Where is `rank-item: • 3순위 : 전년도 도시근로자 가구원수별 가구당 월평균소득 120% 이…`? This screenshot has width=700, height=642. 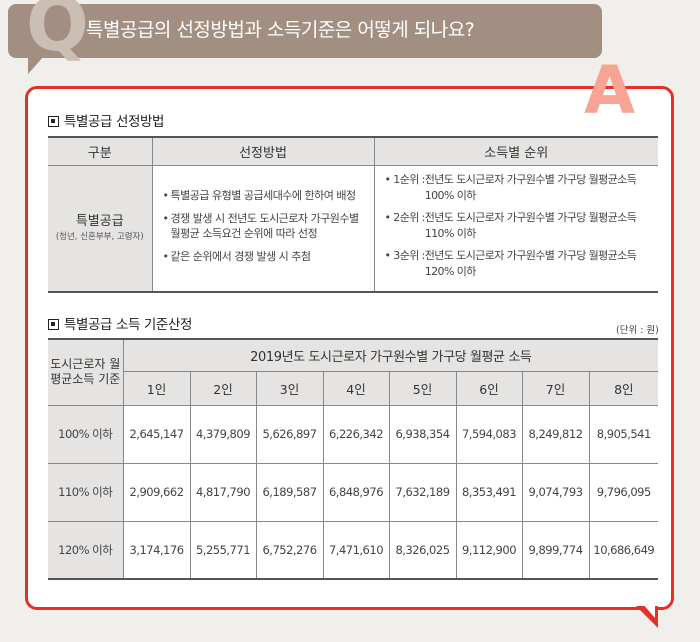
rank-item: • 3순위 : 전년도 도시근로자 가구원수별 가구당 월평균소득 120% 이… is located at coordinates (520, 264).